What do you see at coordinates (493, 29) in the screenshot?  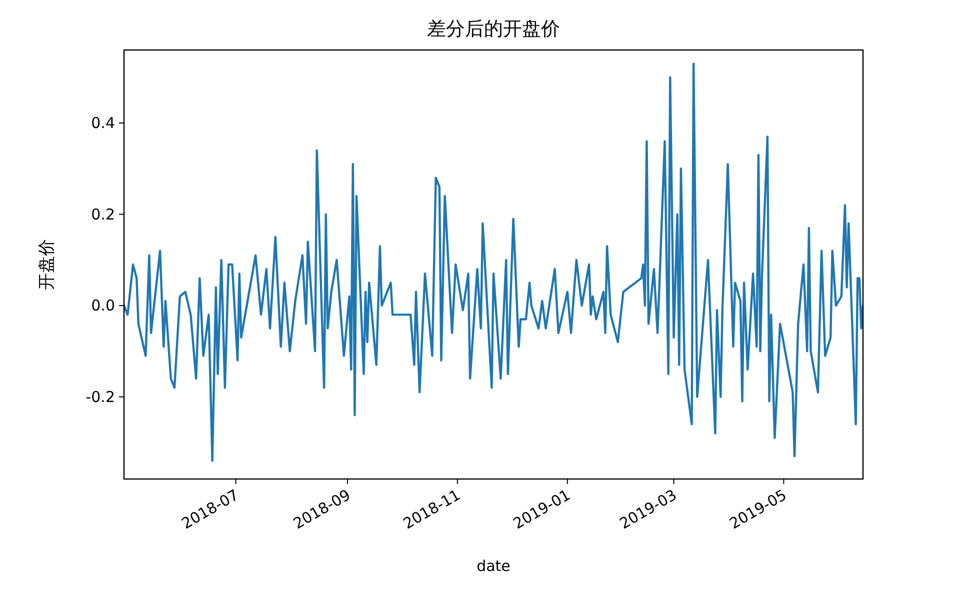 I see `chart-title: 差分后的开盘价` at bounding box center [493, 29].